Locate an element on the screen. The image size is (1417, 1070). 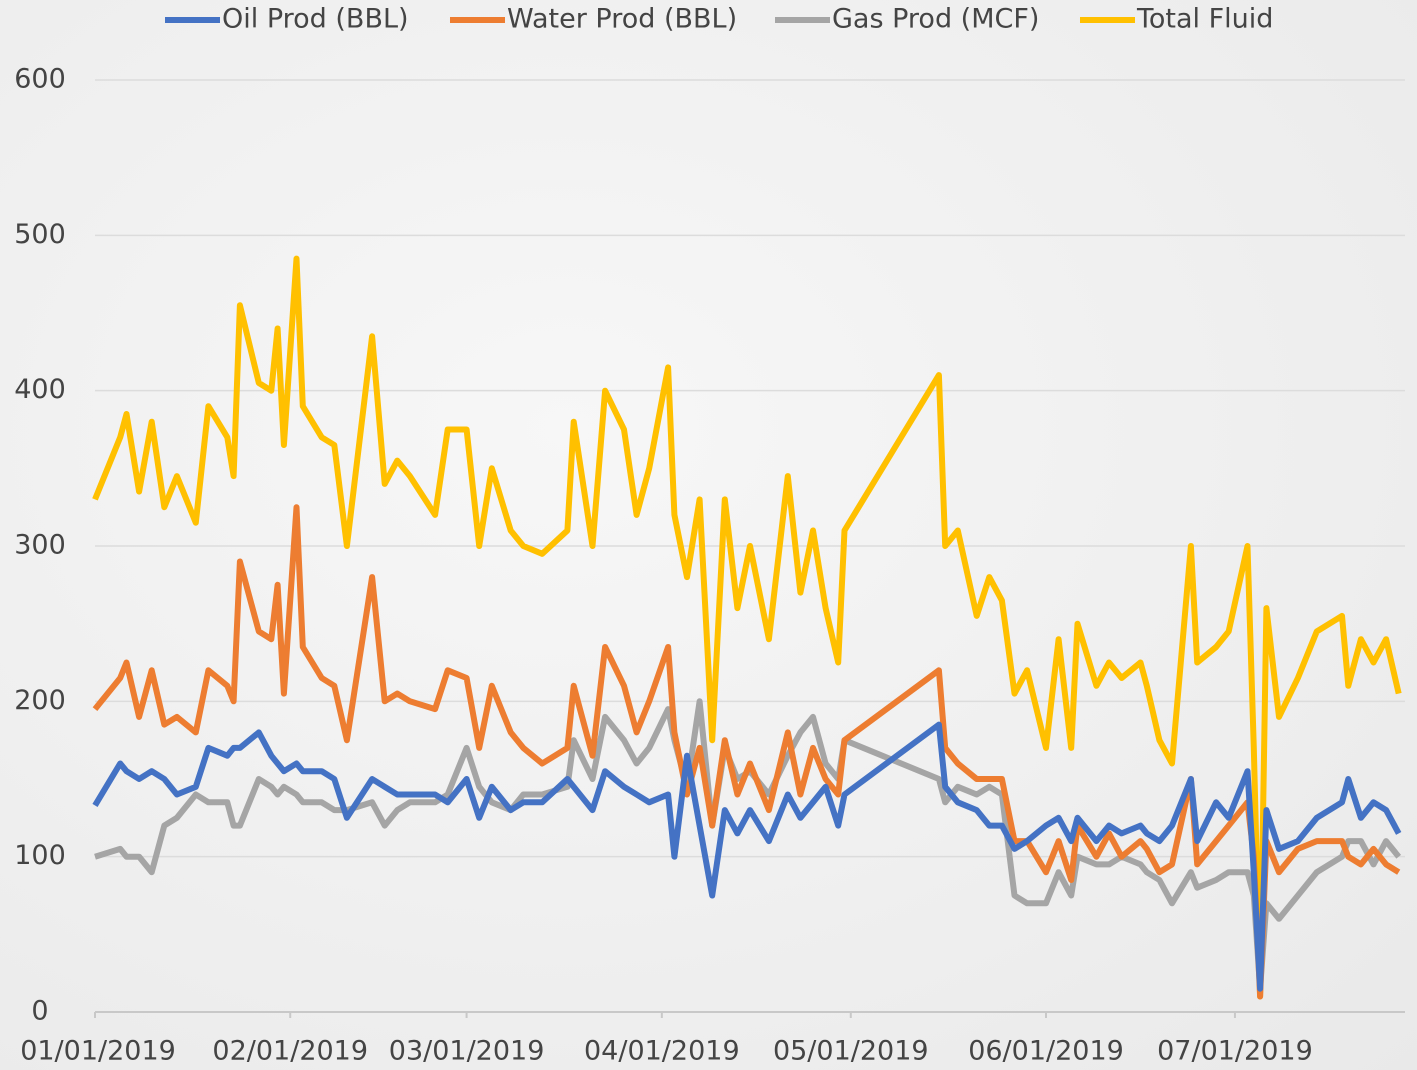
x-tick-label: 05/01/2019 is located at coordinates (851, 1051).